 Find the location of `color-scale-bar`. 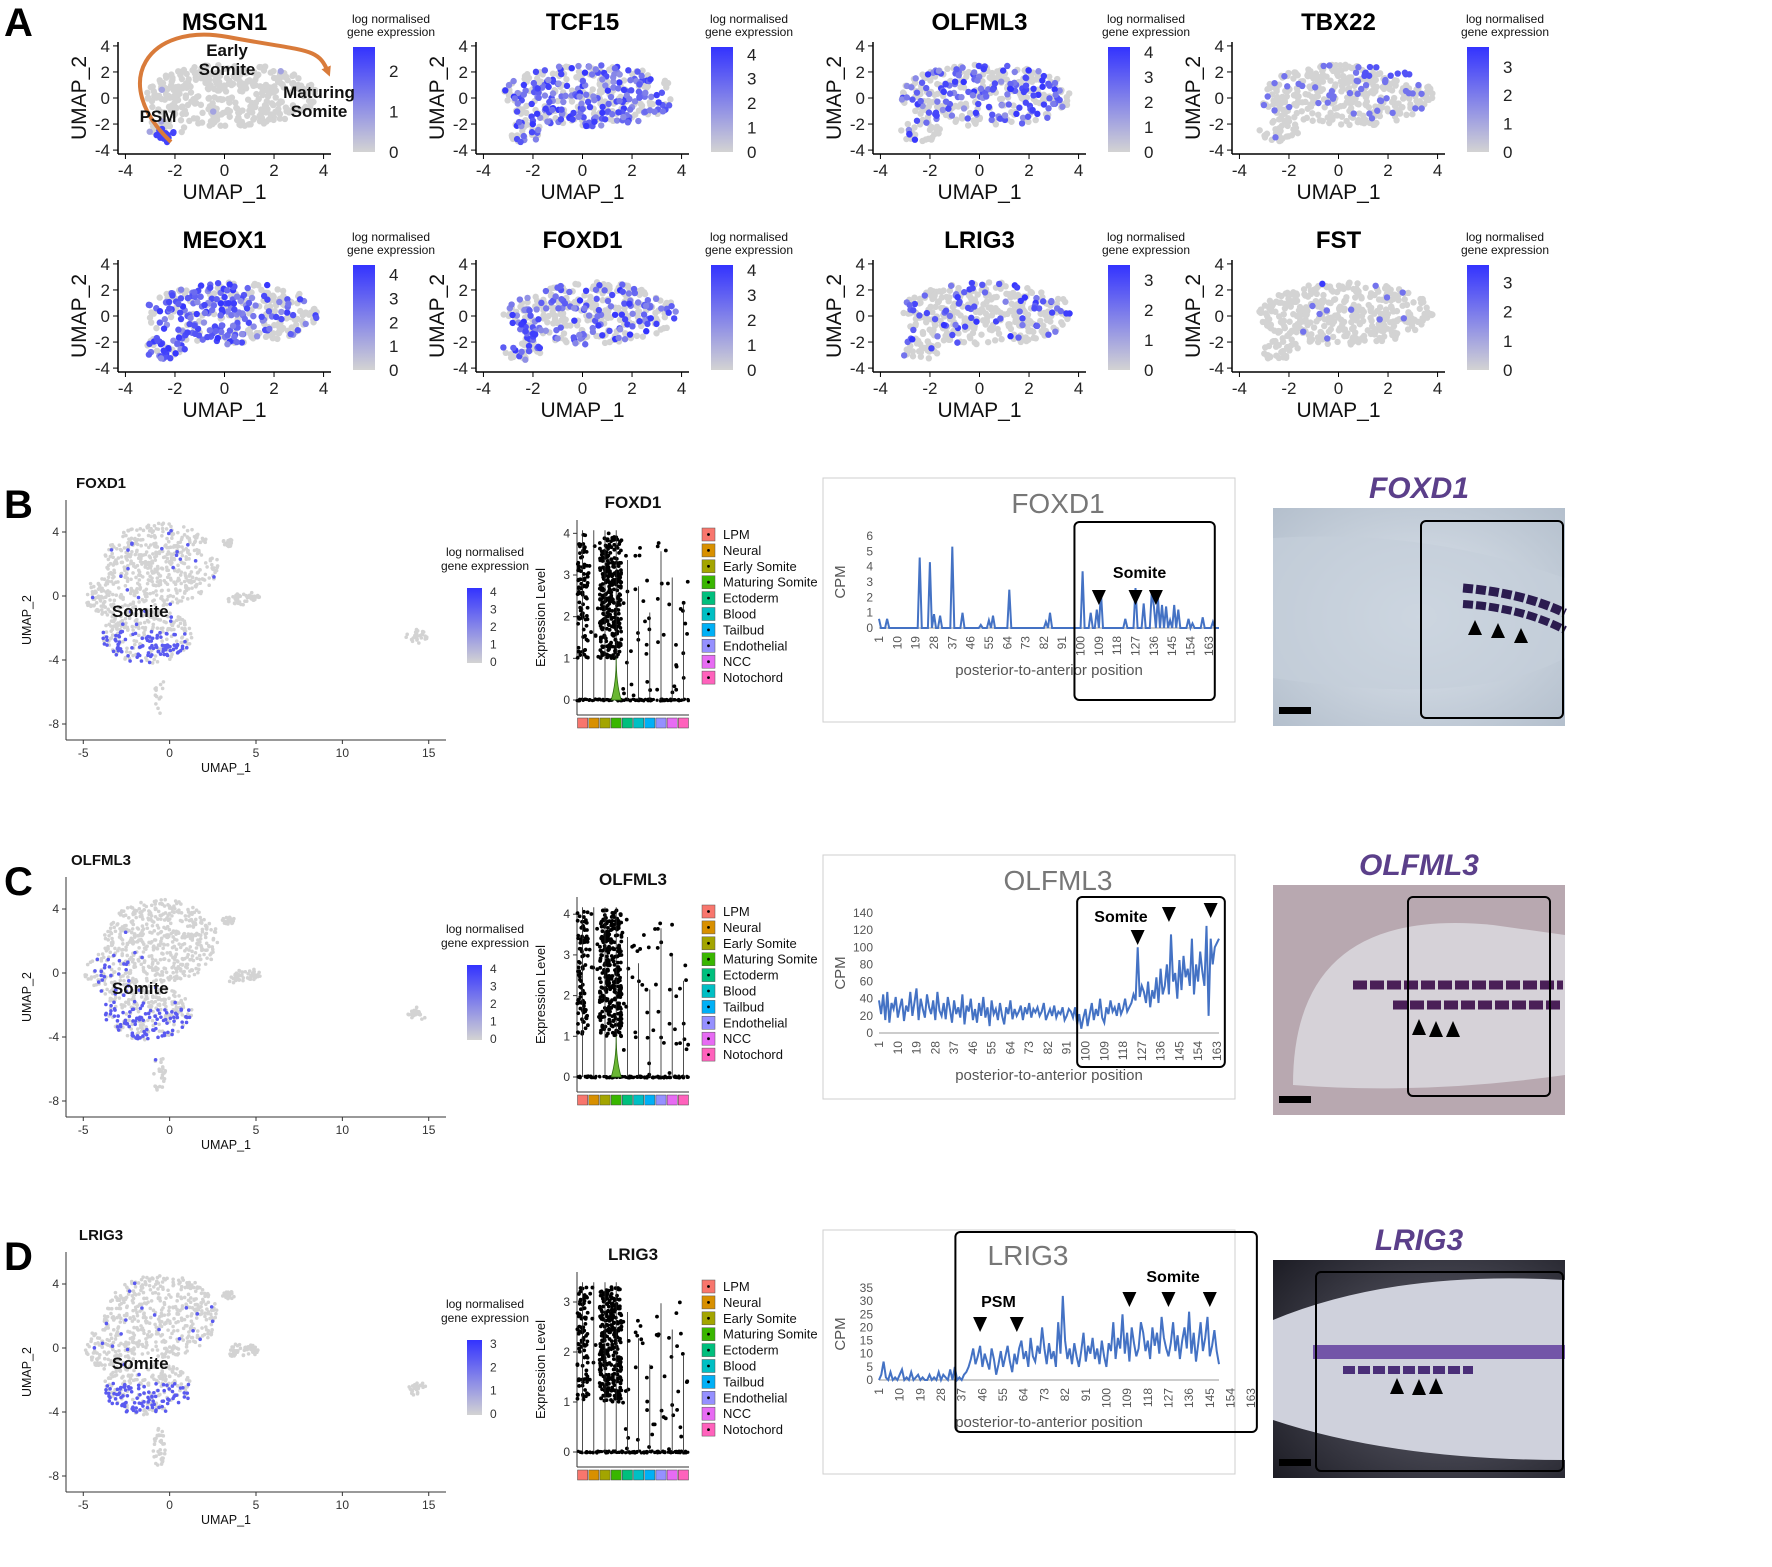

color-scale-bar is located at coordinates (474, 625).